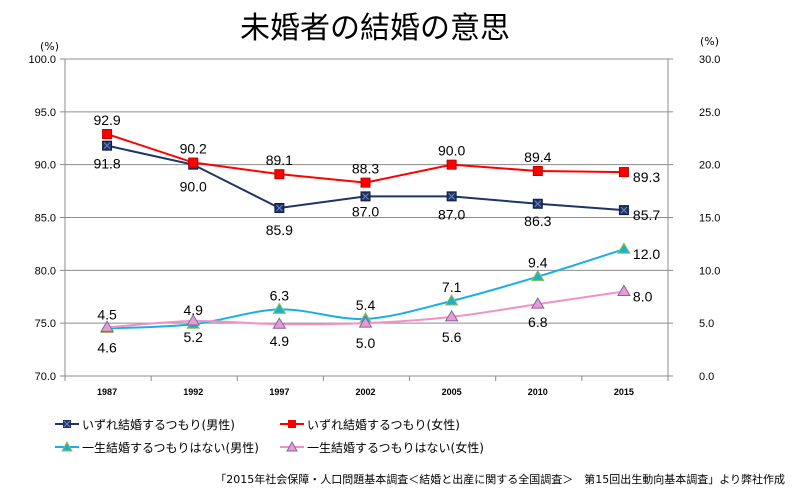  What do you see at coordinates (395, 447) in the screenshot?
I see `legend-label: 一生結婚するつもりはない(女性)` at bounding box center [395, 447].